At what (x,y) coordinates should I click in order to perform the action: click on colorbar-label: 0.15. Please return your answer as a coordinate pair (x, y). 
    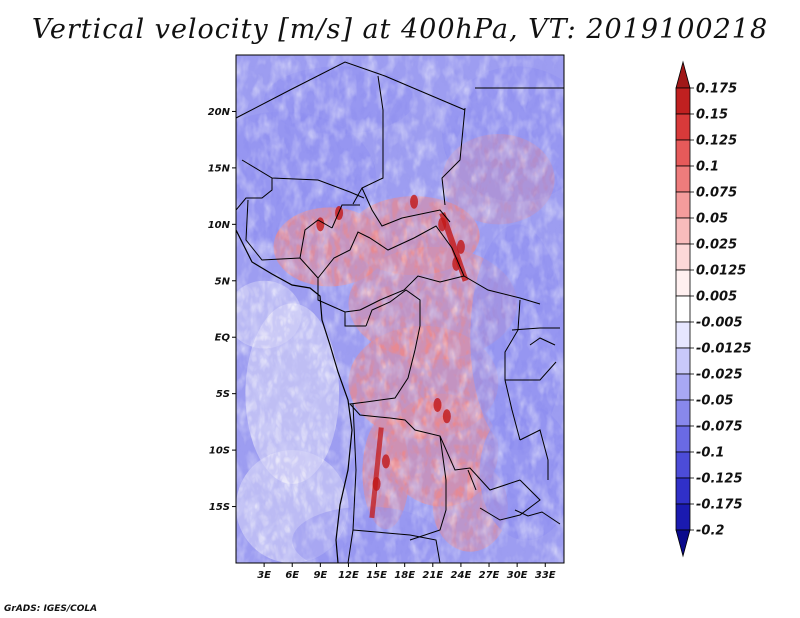
    Looking at the image, I should click on (712, 115).